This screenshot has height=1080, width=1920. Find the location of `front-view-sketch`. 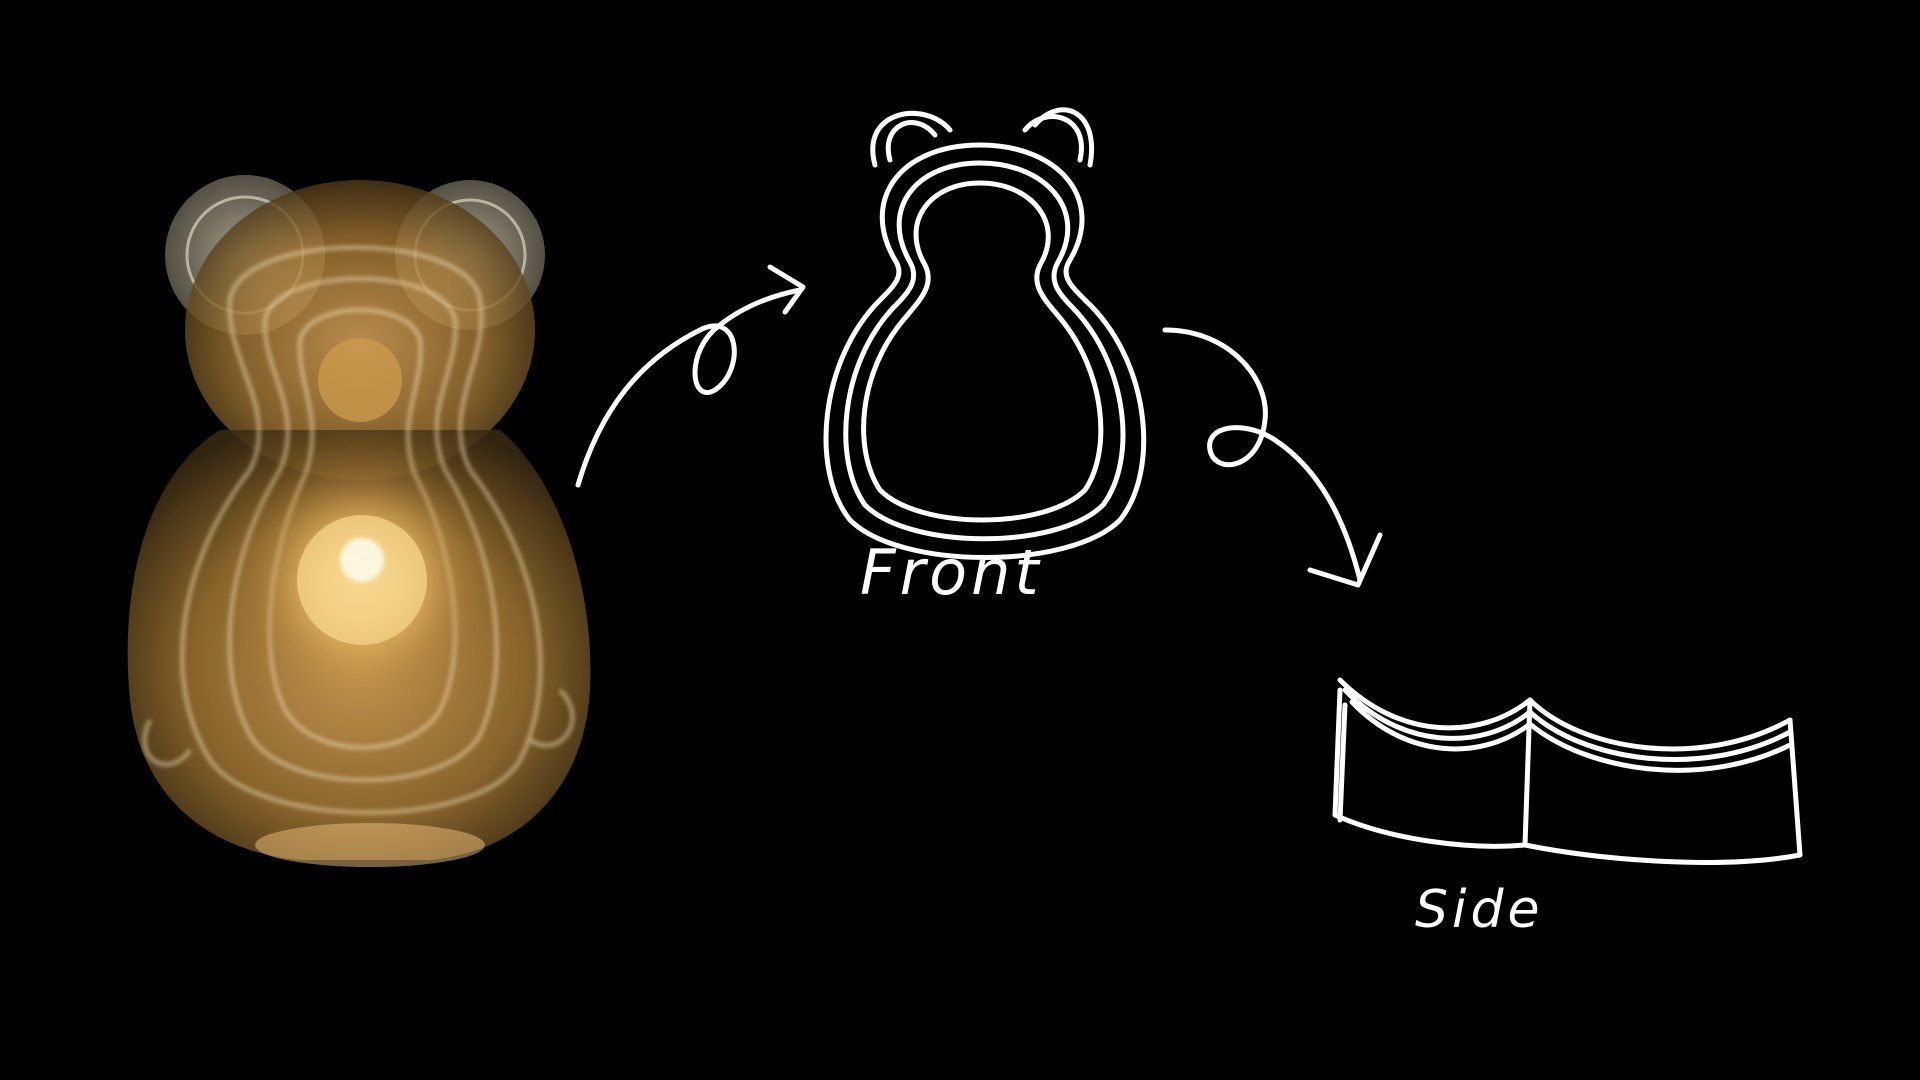

front-view-sketch is located at coordinates (985, 333).